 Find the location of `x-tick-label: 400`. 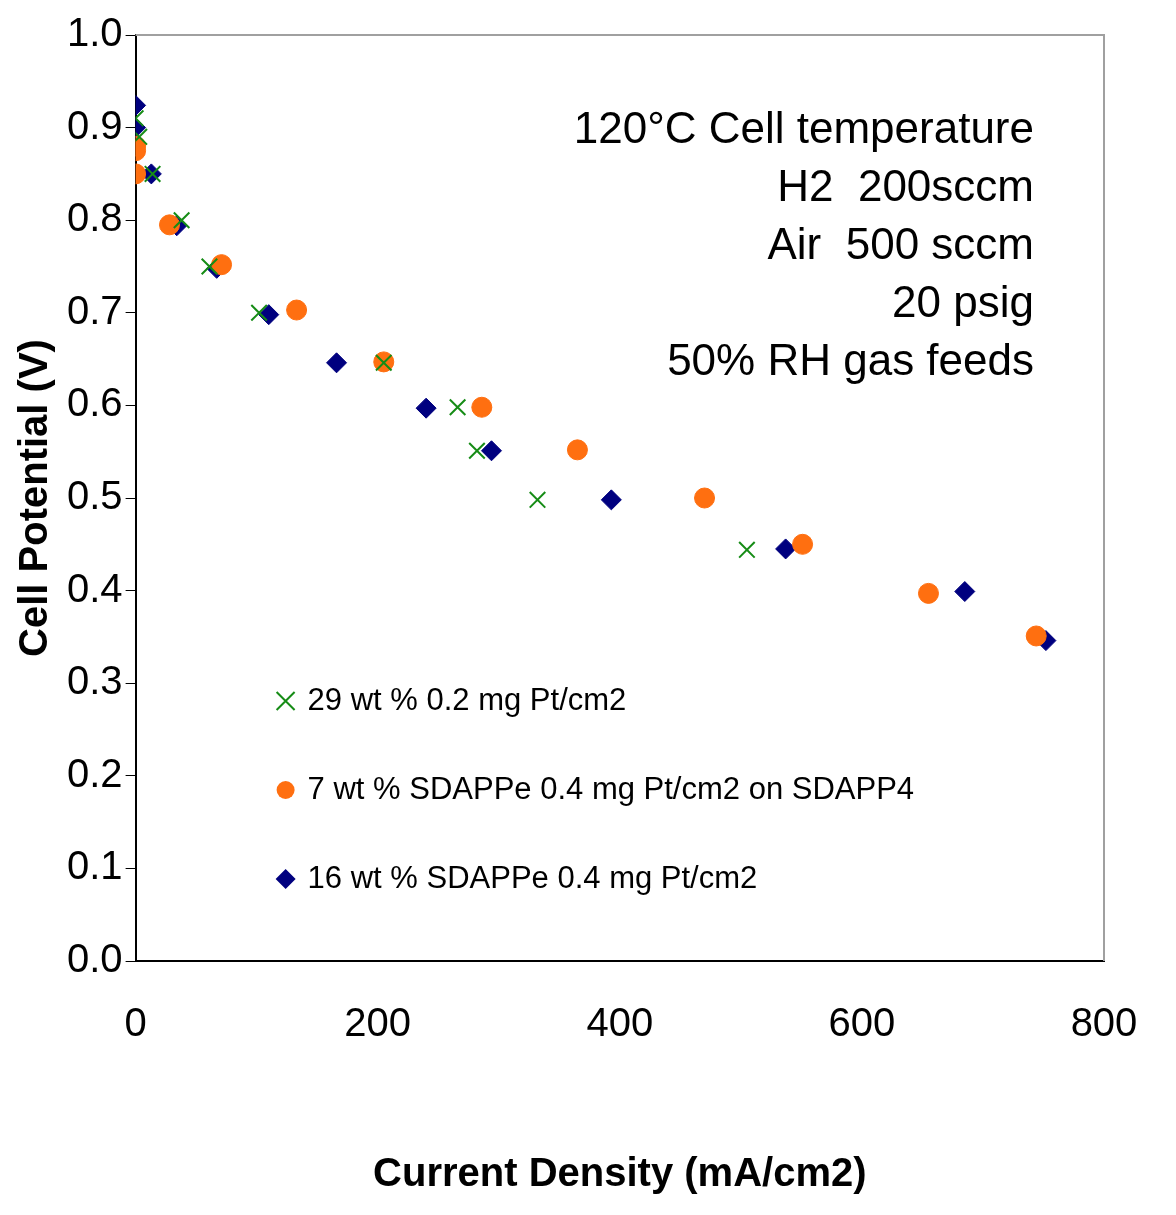

x-tick-label: 400 is located at coordinates (620, 1022).